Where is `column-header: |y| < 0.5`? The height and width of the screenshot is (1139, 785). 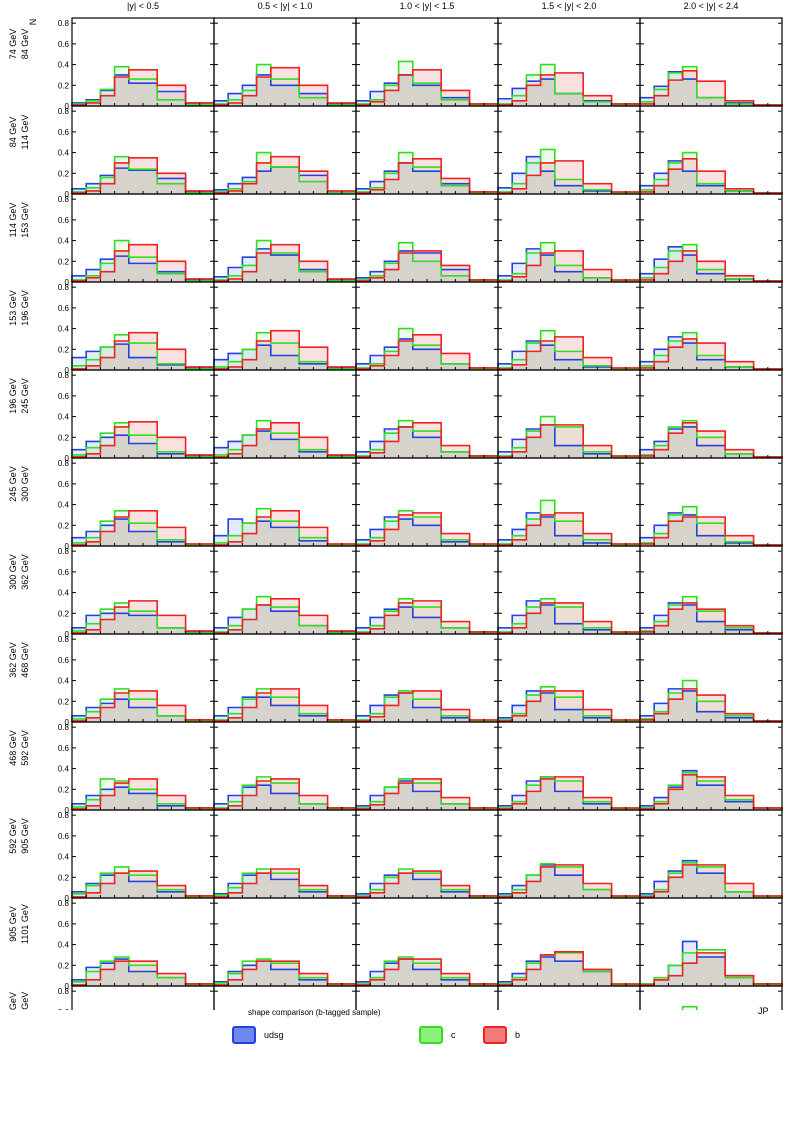 column-header: |y| < 0.5 is located at coordinates (143, 6).